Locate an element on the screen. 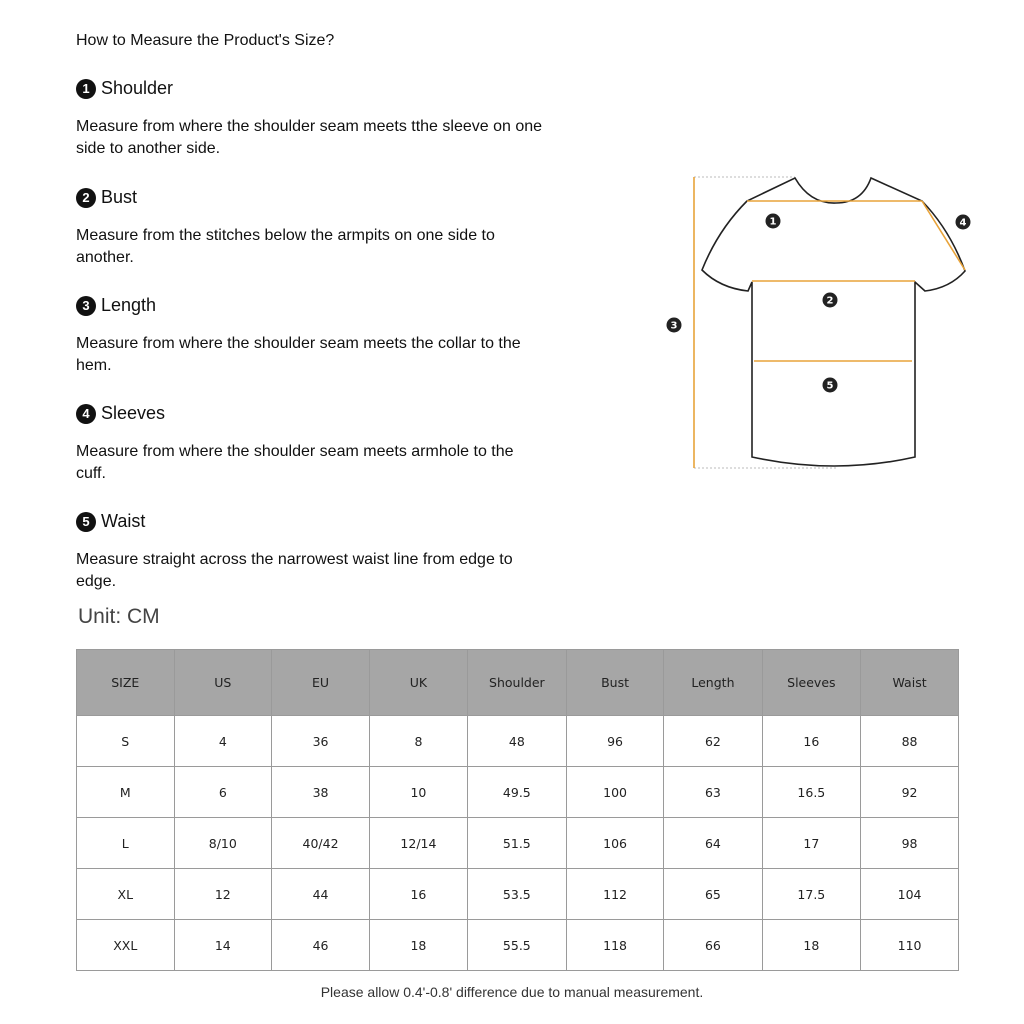 This screenshot has width=1024, height=1024. column-header: SIZE is located at coordinates (125, 682).